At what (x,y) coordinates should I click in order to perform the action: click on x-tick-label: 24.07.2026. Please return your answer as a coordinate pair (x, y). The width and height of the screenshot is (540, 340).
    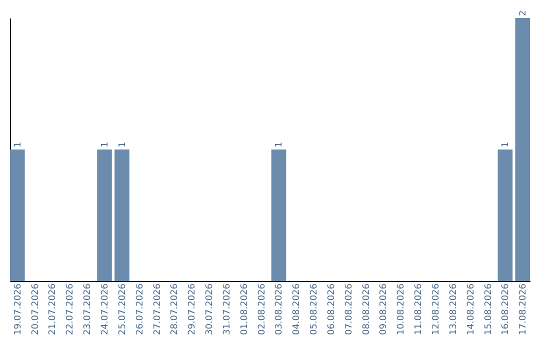
    Looking at the image, I should click on (105, 309).